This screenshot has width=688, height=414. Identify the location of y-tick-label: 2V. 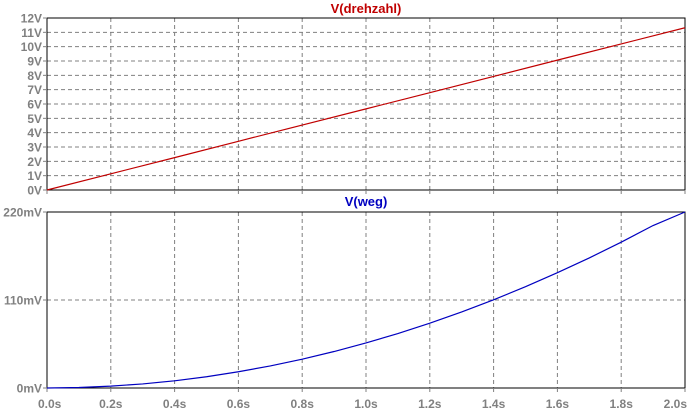
(34, 162).